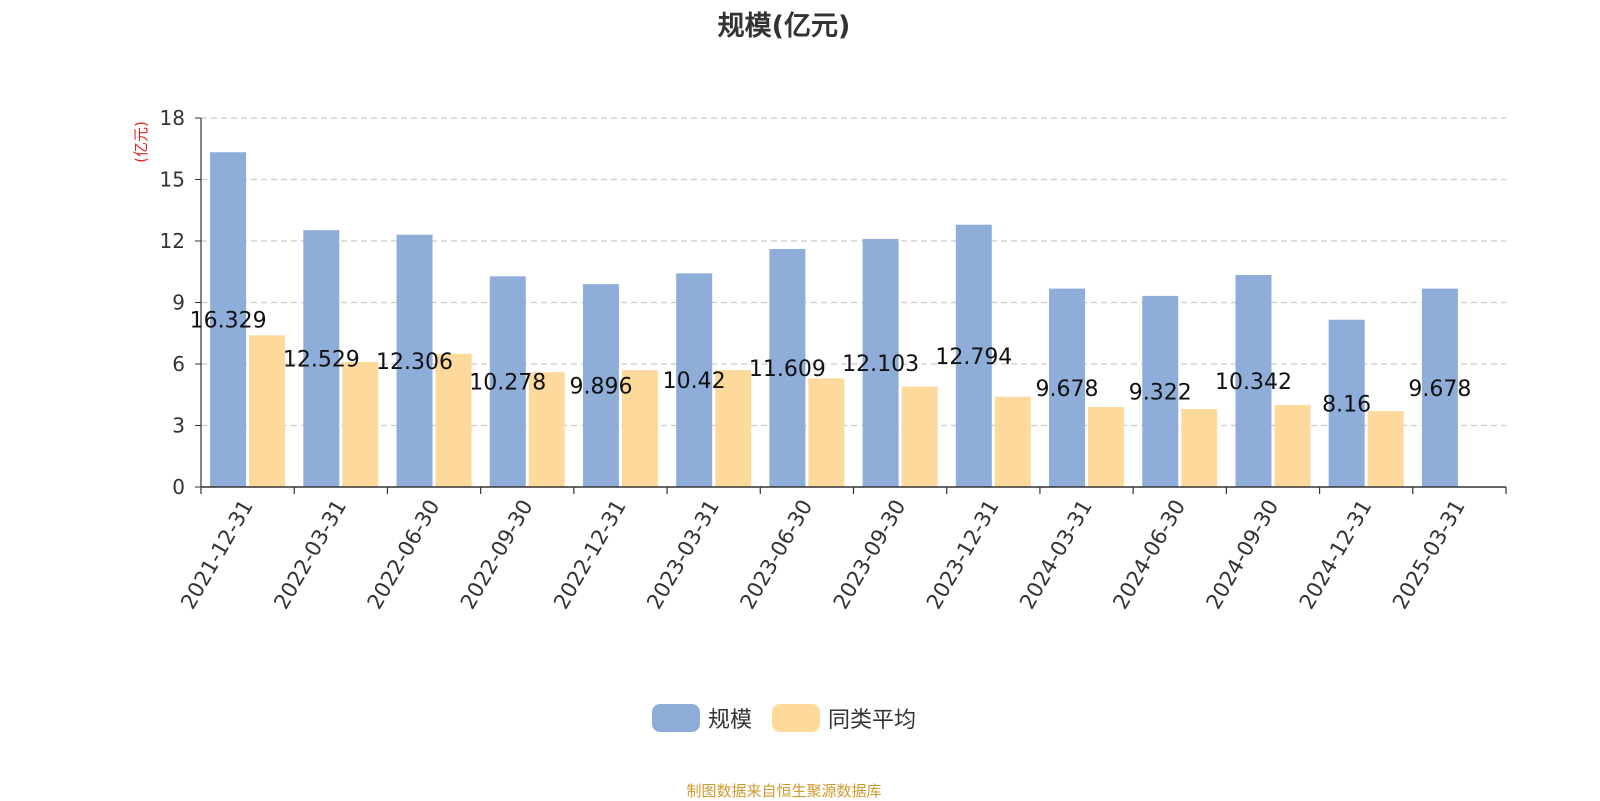 The width and height of the screenshot is (1600, 801). I want to click on legend: 规模 同类平均, so click(784, 718).